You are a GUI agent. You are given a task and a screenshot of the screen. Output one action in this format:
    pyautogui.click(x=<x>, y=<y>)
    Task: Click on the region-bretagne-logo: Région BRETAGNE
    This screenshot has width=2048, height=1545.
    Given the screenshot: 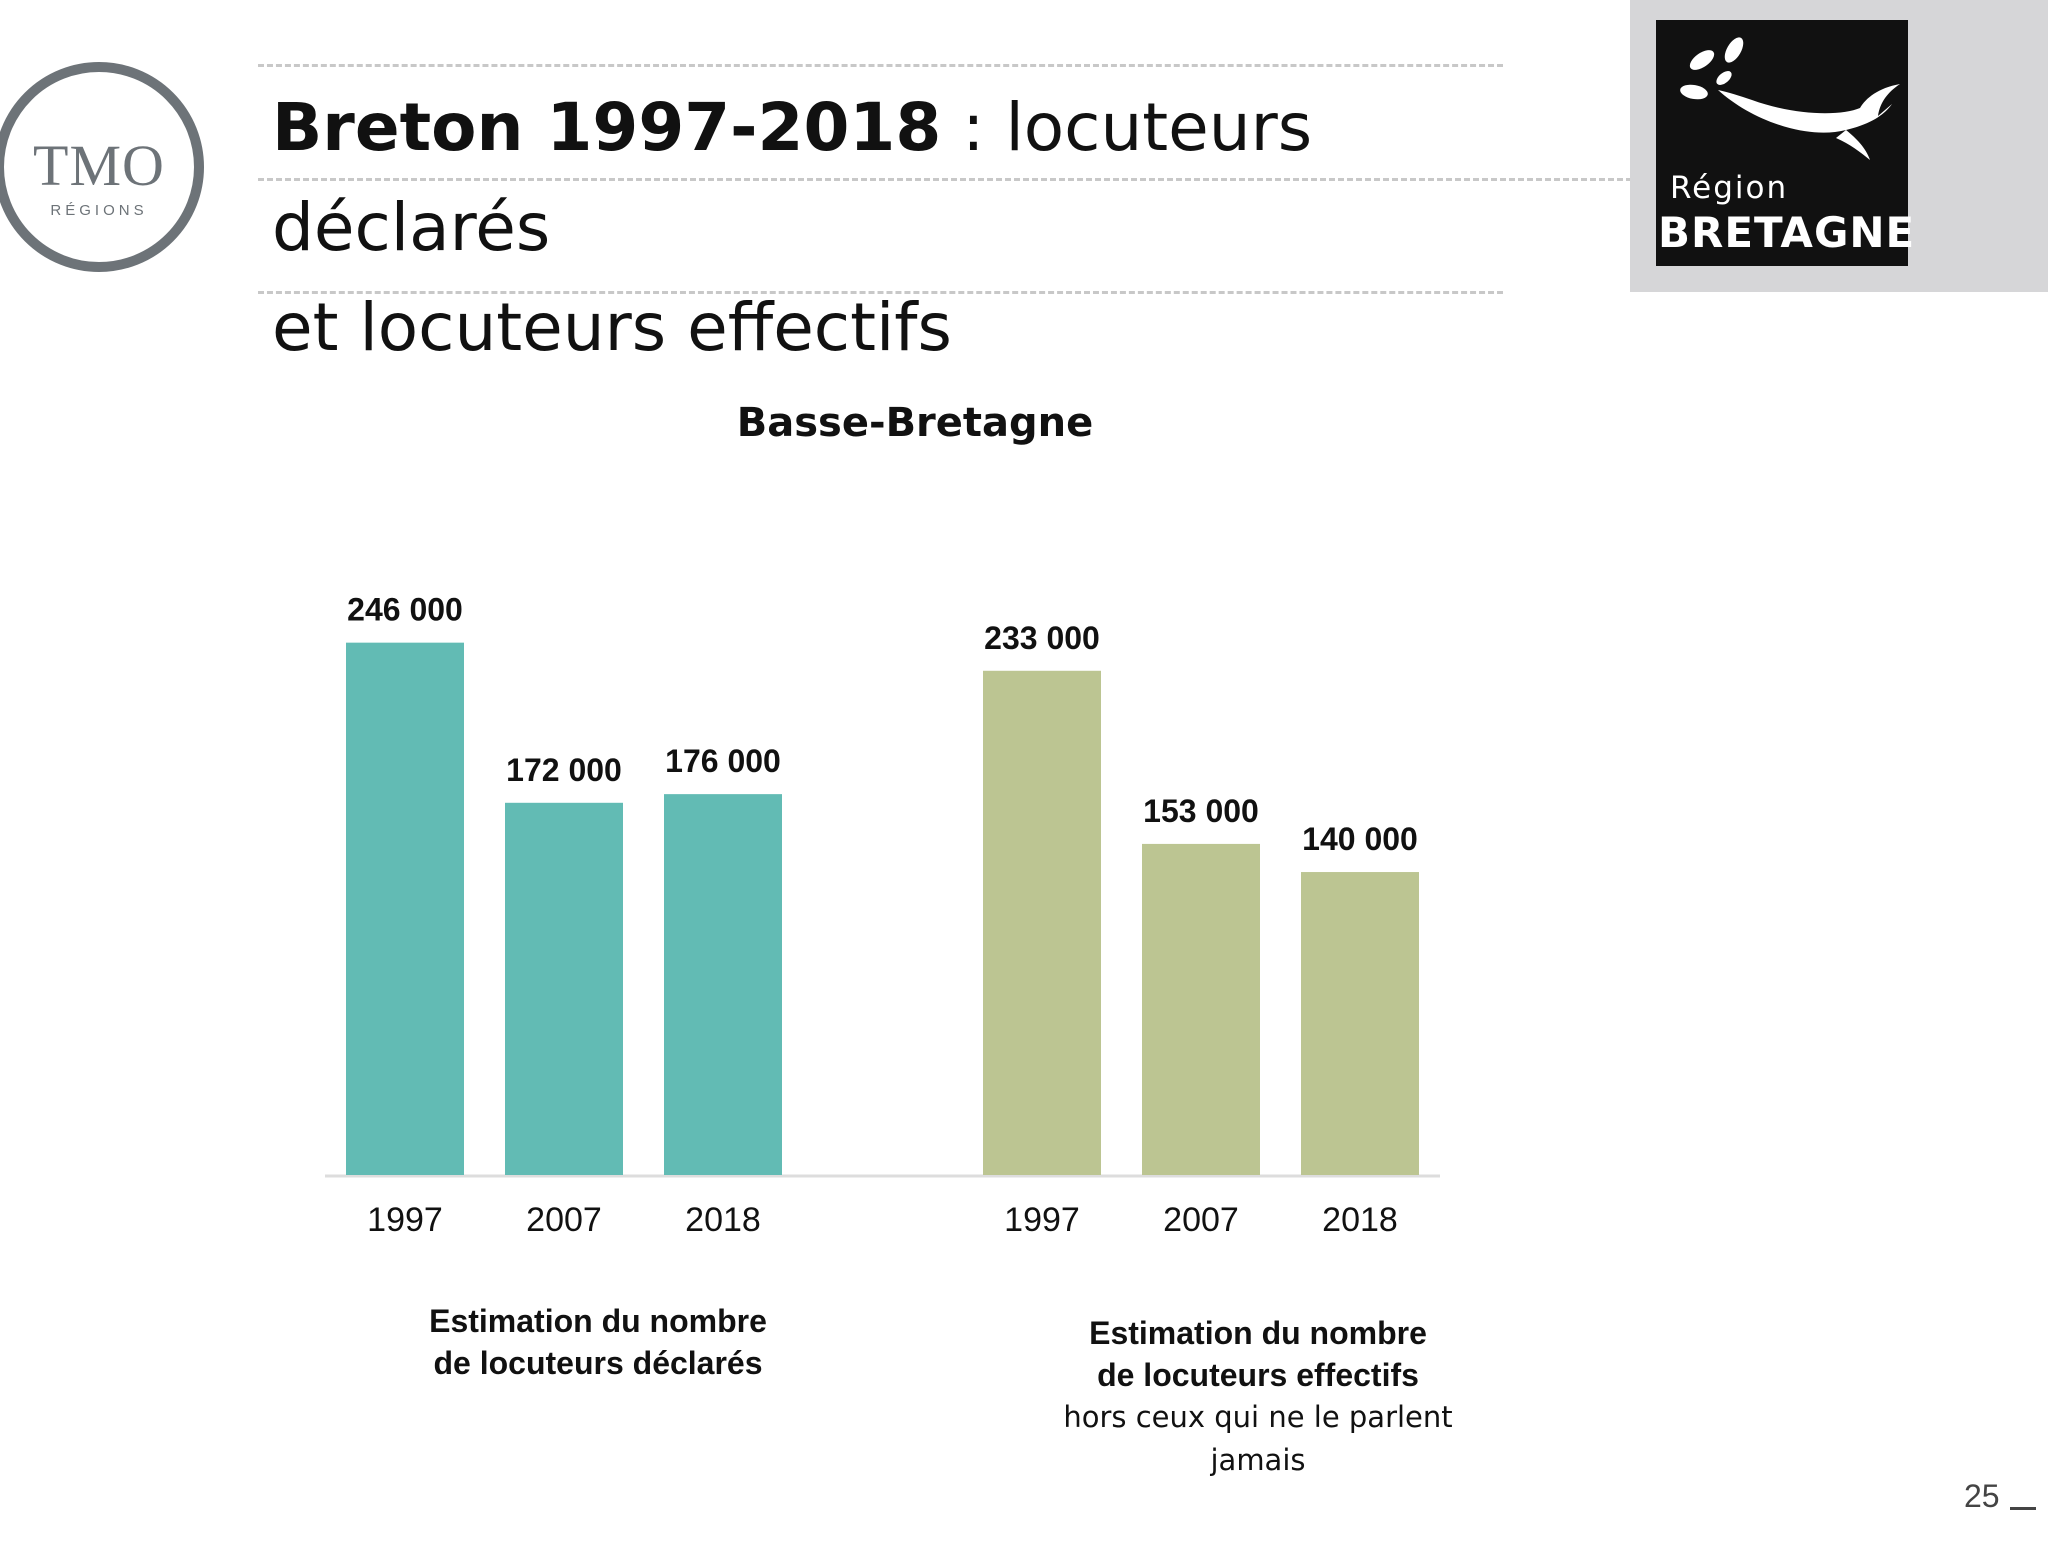 What is the action you would take?
    pyautogui.click(x=1785, y=143)
    